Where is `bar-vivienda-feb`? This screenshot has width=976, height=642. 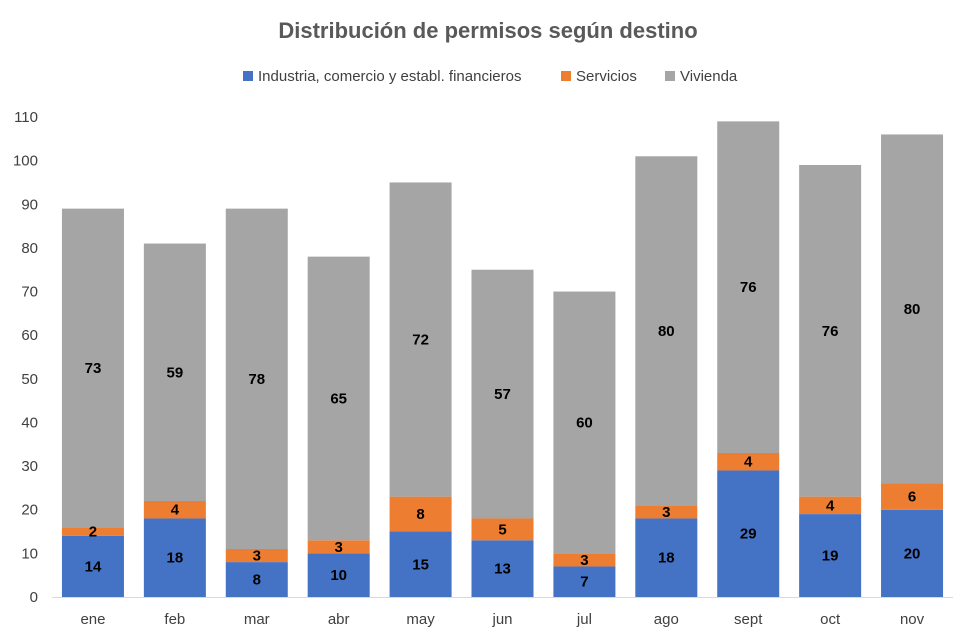 bar-vivienda-feb is located at coordinates (174, 372).